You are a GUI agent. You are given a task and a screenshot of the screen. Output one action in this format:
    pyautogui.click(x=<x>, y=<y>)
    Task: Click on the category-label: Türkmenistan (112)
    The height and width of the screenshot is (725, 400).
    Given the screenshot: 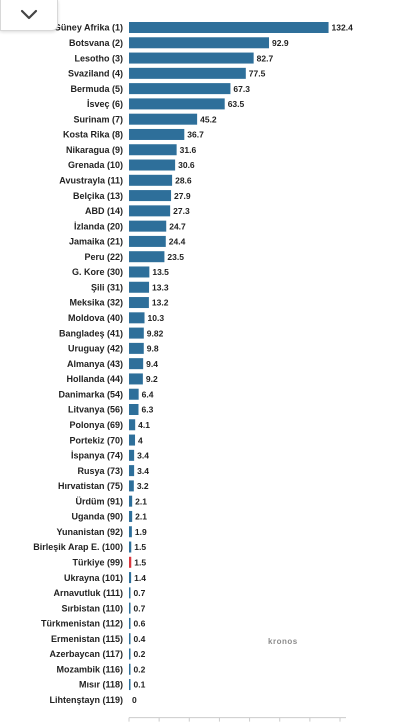 What is the action you would take?
    pyautogui.click(x=82, y=624)
    